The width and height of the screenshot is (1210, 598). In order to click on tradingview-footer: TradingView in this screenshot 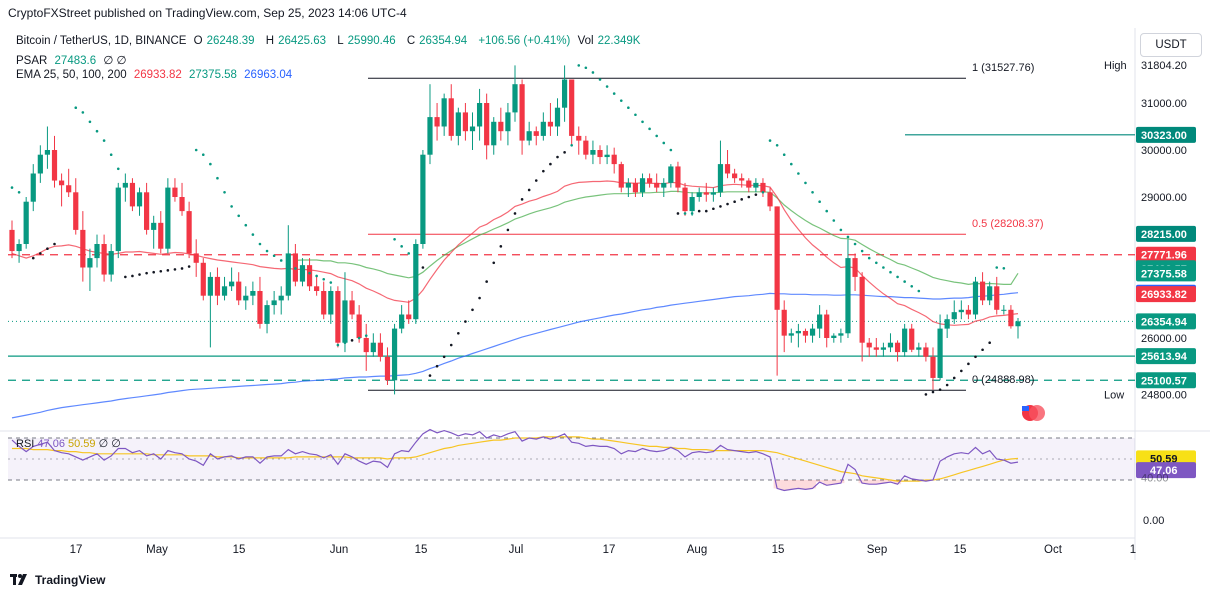, I will do `click(57, 580)`.